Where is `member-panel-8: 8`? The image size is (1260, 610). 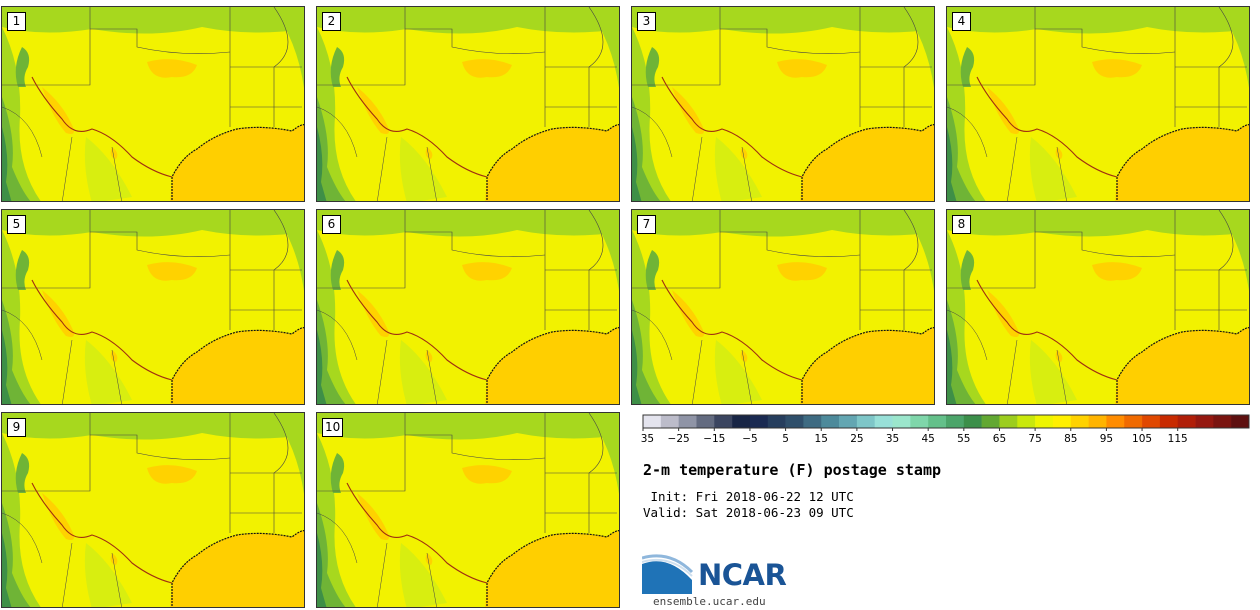
member-panel-8: 8 is located at coordinates (1098, 307).